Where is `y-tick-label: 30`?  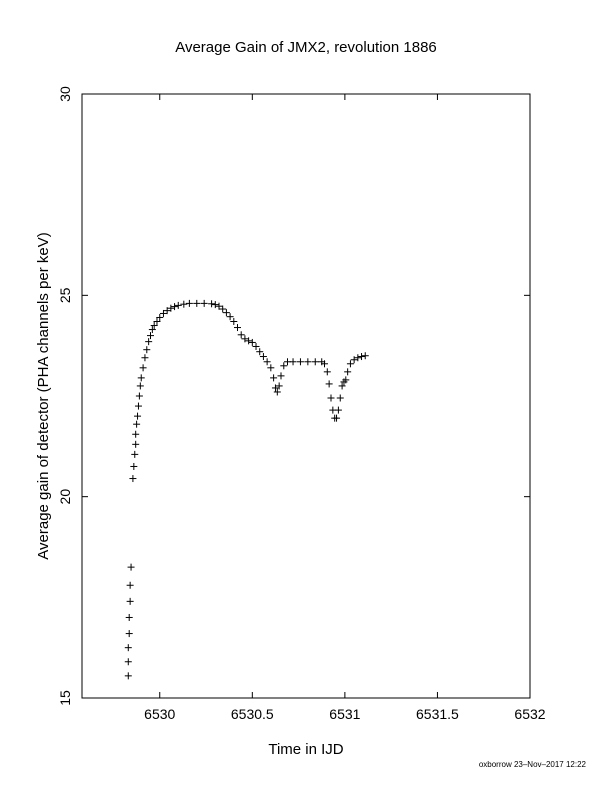 y-tick-label: 30 is located at coordinates (65, 94).